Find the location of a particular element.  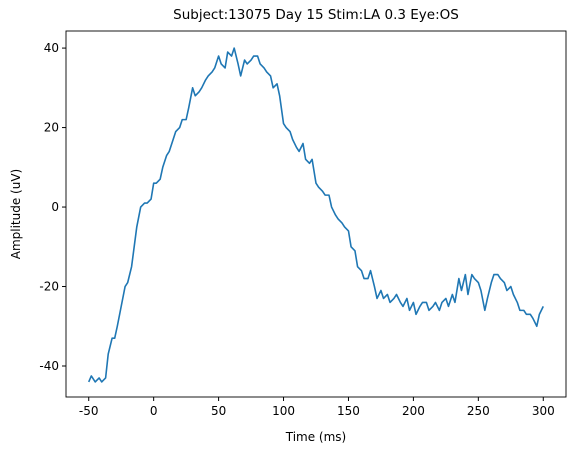

x-tick-label: 0 is located at coordinates (154, 411).